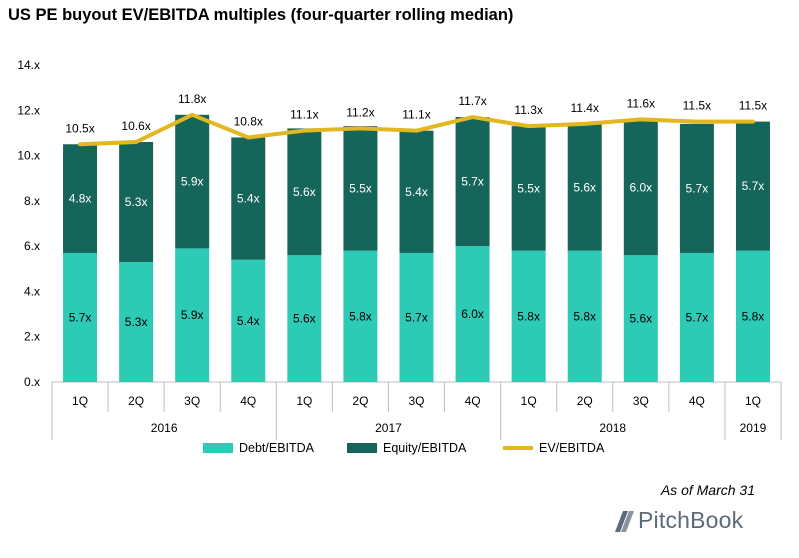  I want to click on data-label-debt: 6.0x, so click(472, 314).